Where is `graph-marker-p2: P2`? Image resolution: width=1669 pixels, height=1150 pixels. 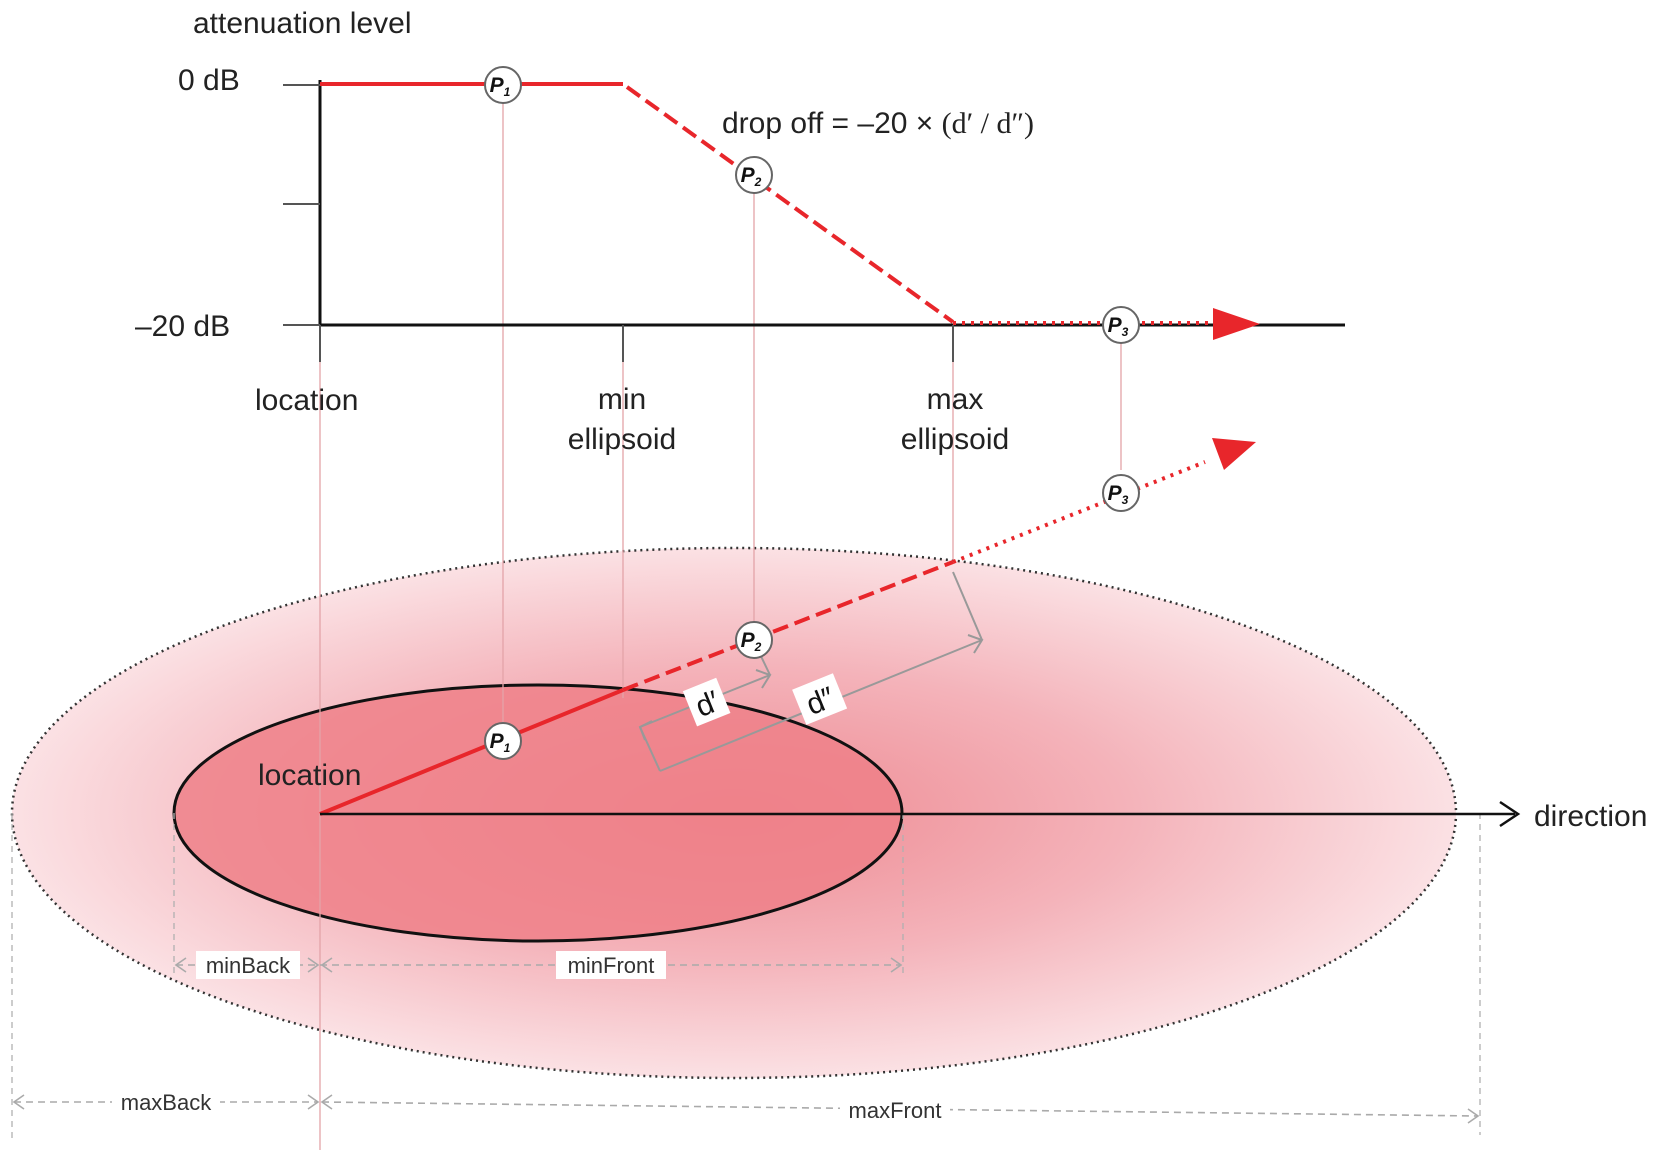
graph-marker-p2: P2 is located at coordinates (754, 175).